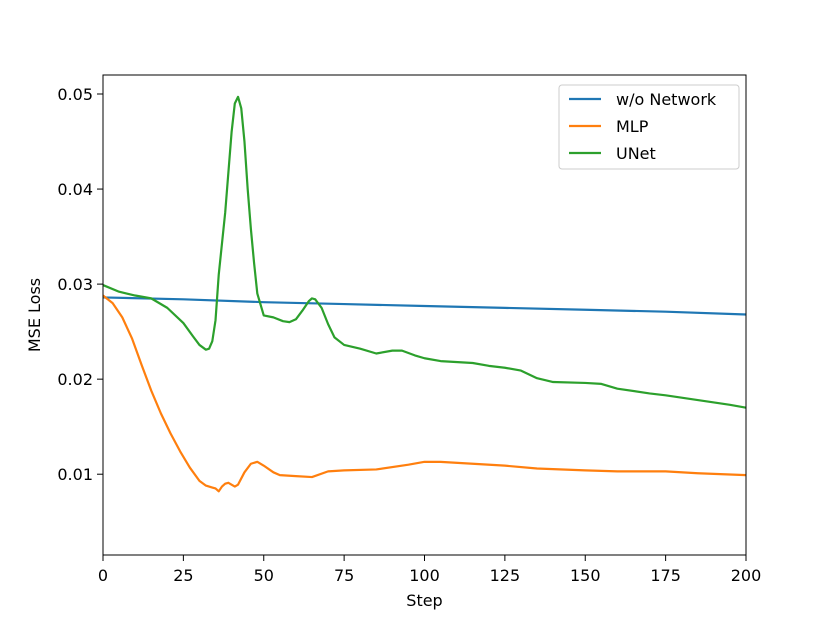  Describe the element at coordinates (344, 575) in the screenshot. I see `x-tick-label: 75` at that location.